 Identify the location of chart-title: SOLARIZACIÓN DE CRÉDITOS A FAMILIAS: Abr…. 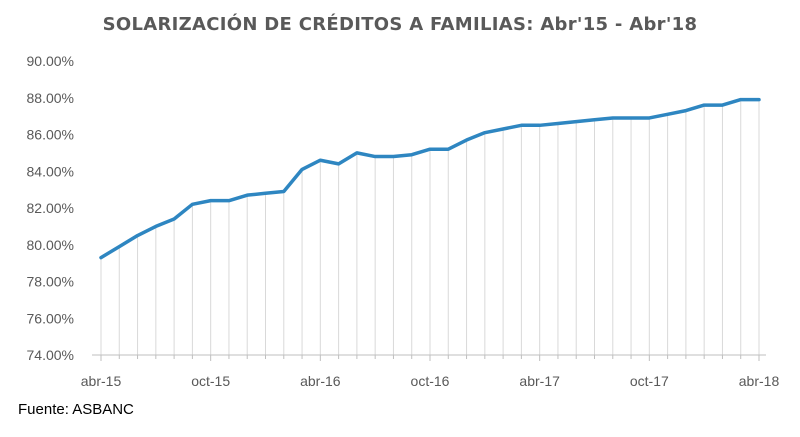
(400, 24).